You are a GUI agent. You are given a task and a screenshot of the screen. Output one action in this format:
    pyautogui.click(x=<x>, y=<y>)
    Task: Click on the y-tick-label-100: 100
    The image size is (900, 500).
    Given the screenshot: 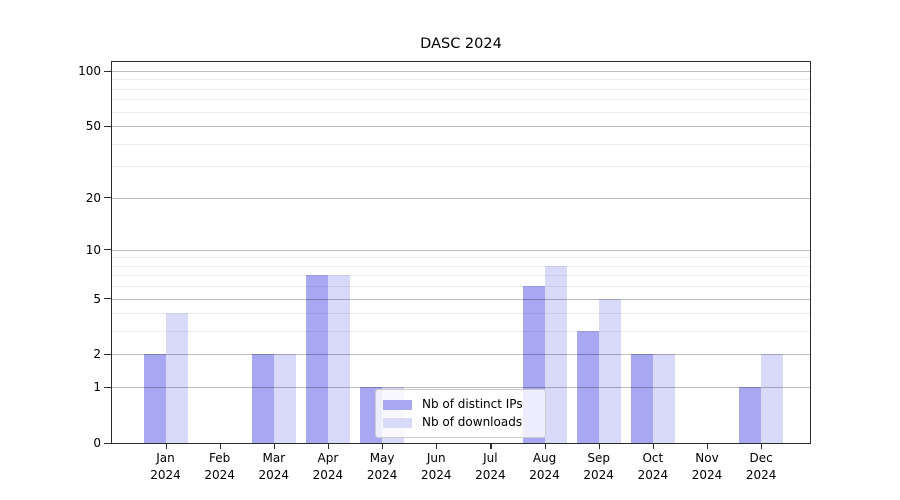 What is the action you would take?
    pyautogui.click(x=89, y=71)
    